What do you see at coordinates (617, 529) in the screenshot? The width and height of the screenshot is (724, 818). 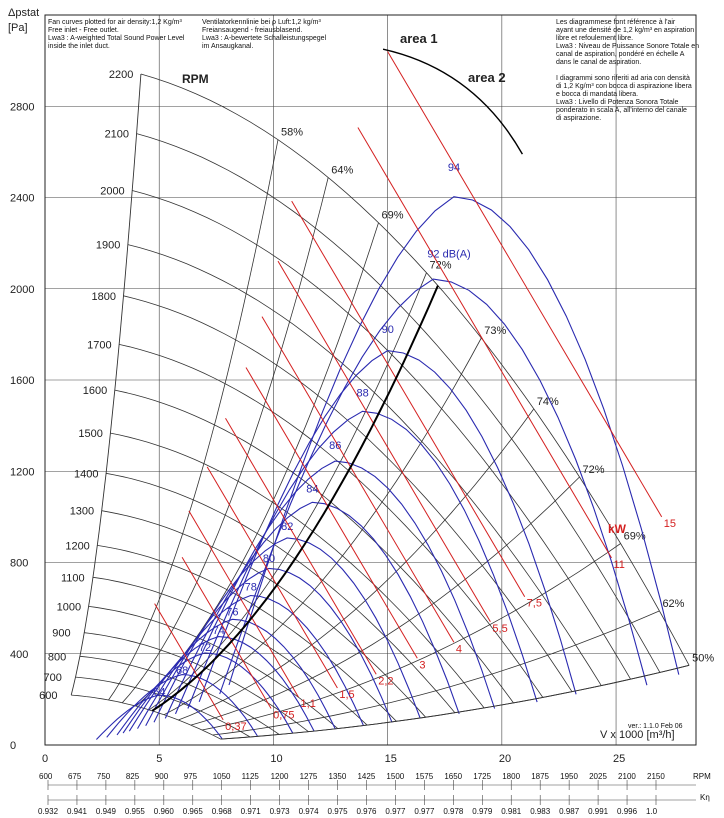 I see `kw-title: kW` at bounding box center [617, 529].